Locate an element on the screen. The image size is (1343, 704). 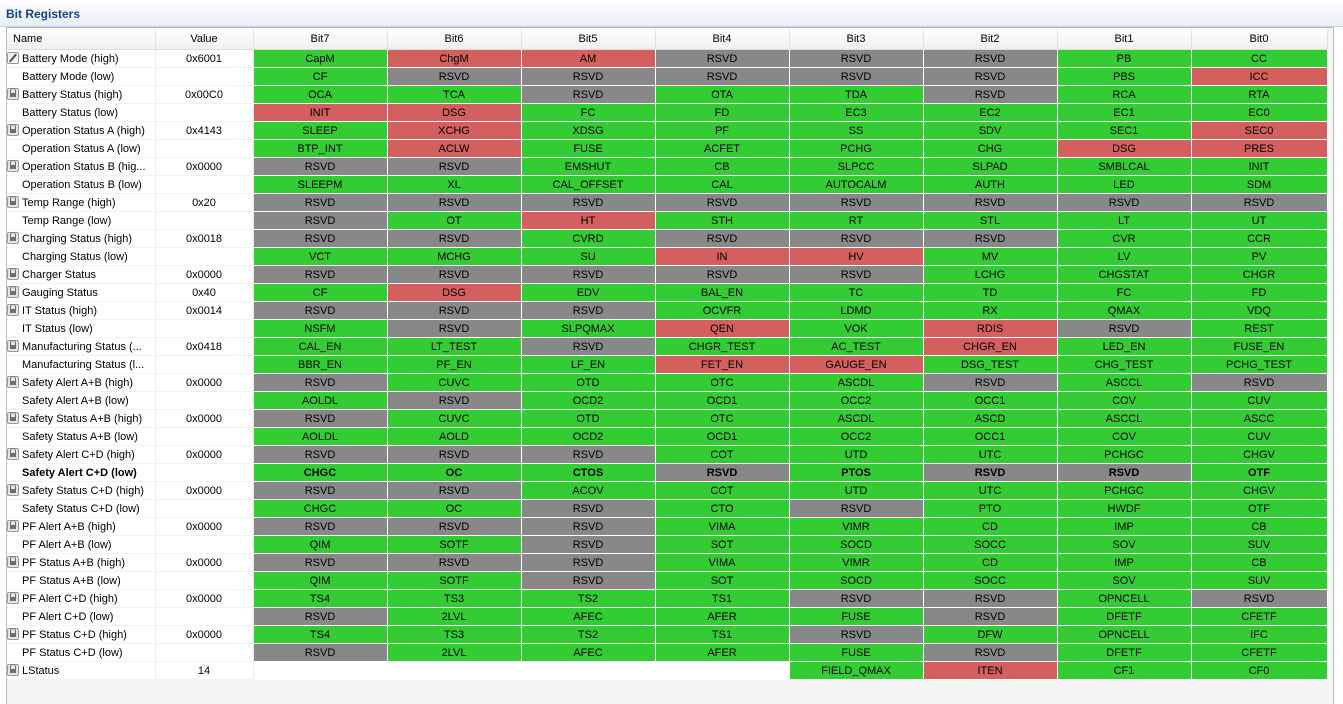
bit0-cell: PCHG_TEST is located at coordinates (1259, 364).